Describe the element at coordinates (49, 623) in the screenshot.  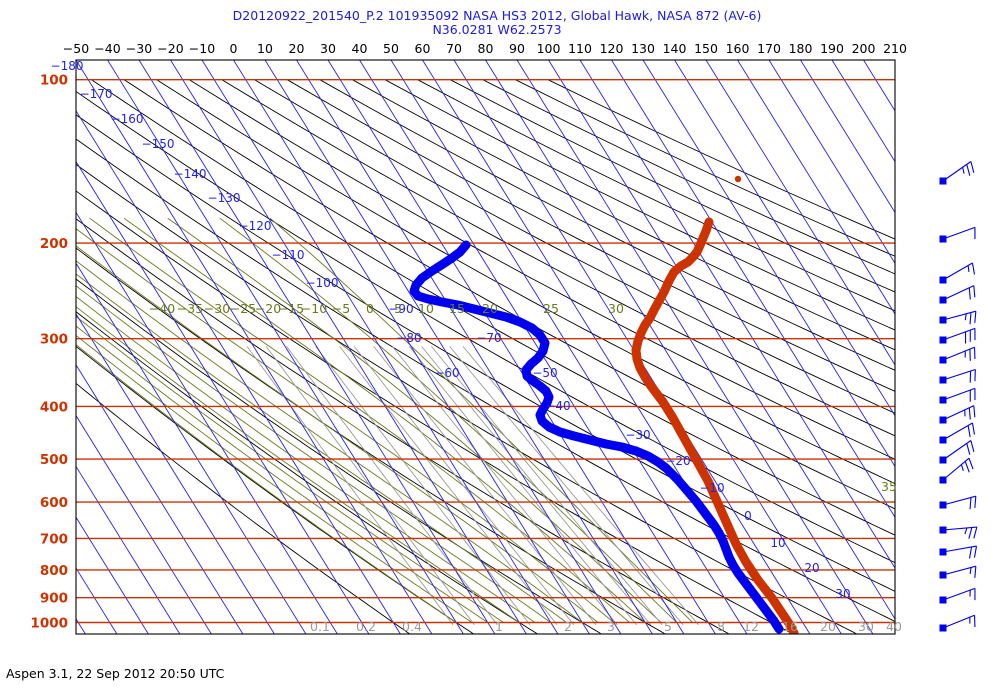
I see `pressure-tick-1000: 1000` at that location.